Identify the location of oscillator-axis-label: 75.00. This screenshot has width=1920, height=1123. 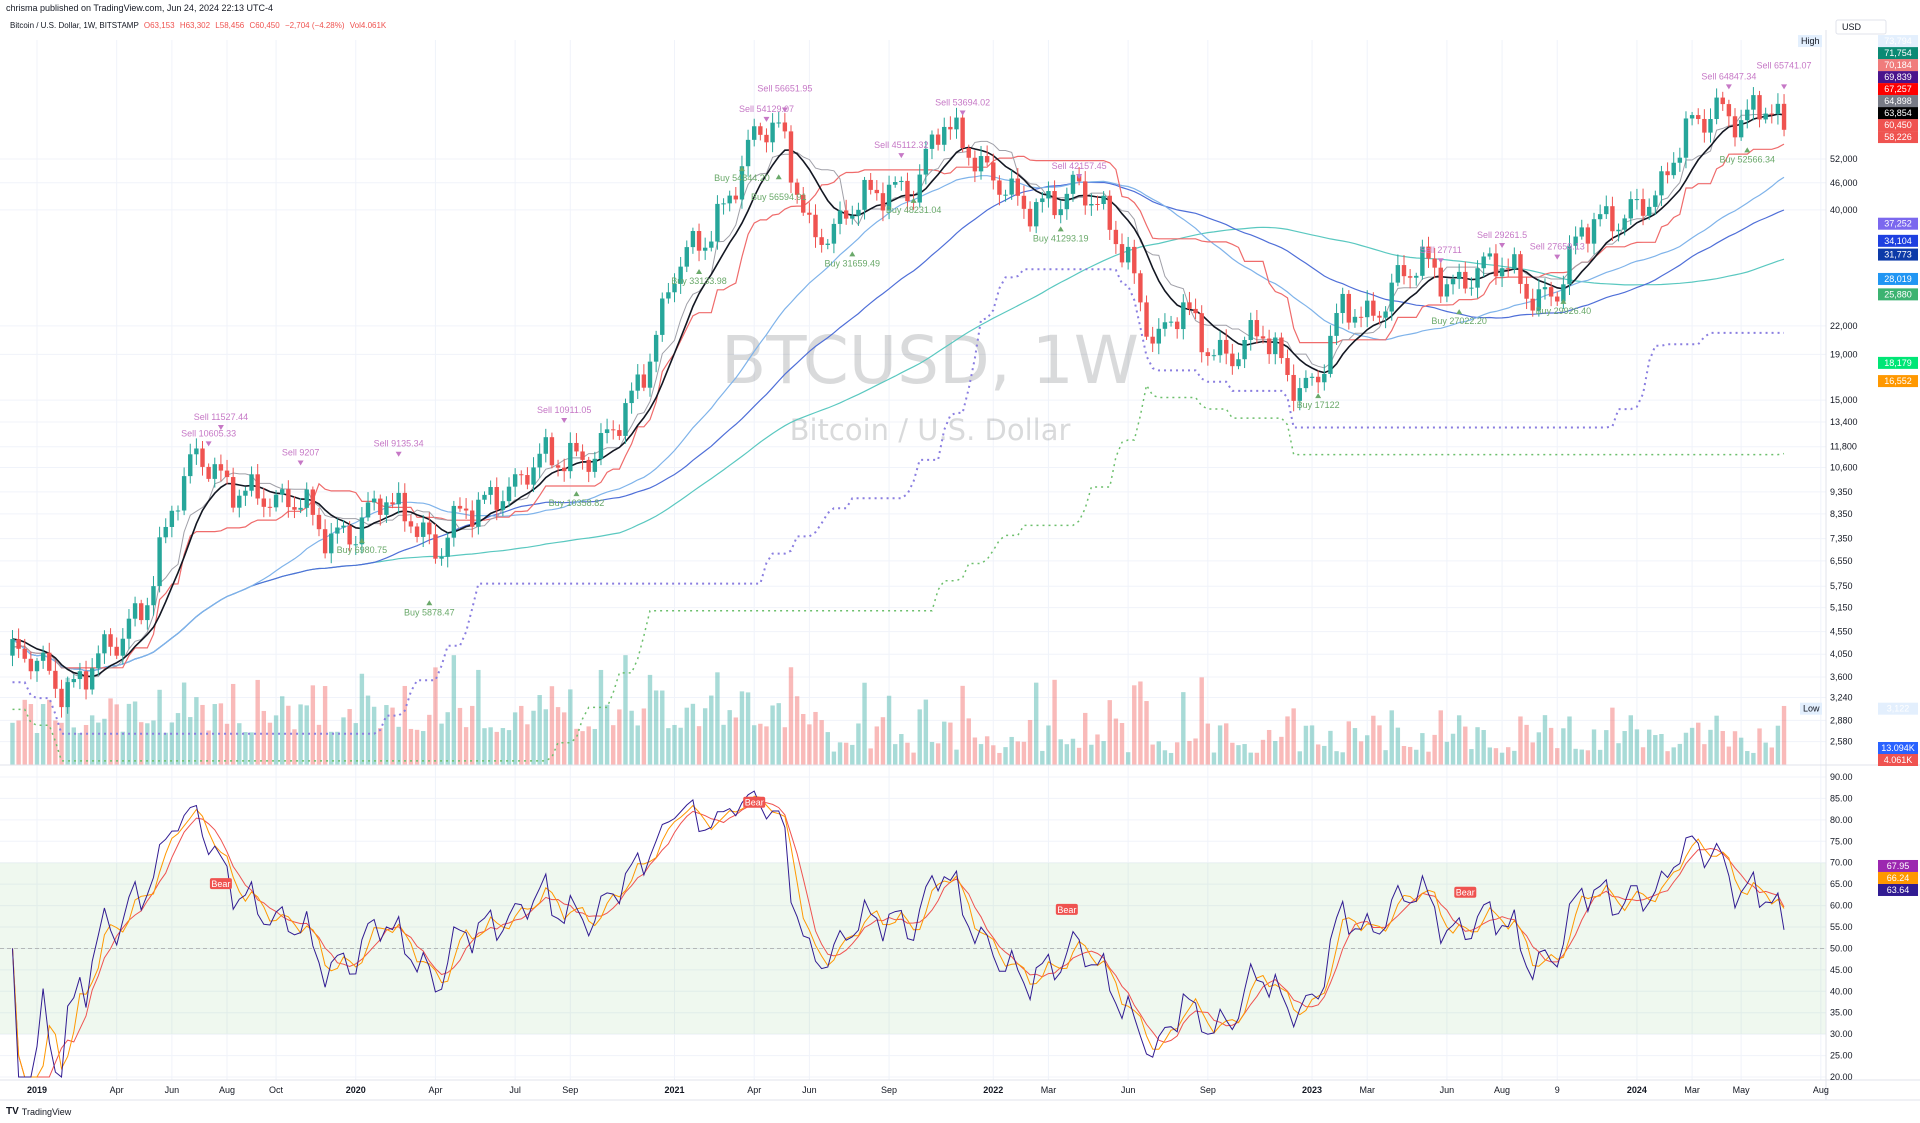
(1841, 841).